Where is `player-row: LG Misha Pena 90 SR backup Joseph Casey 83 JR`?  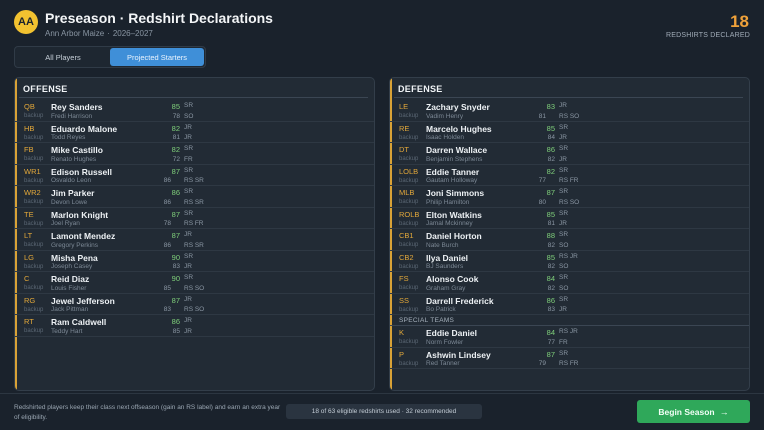 player-row: LG Misha Pena 90 SR backup Joseph Casey 83 JR is located at coordinates (194, 261).